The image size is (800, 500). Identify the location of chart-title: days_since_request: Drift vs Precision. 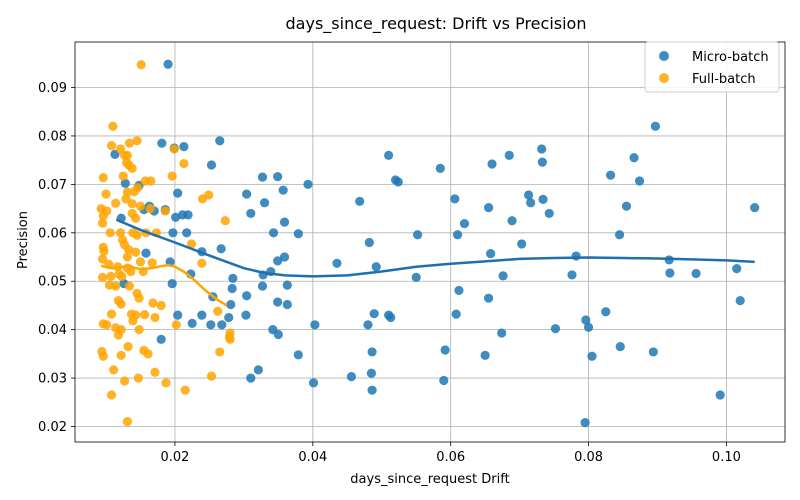
(436, 24).